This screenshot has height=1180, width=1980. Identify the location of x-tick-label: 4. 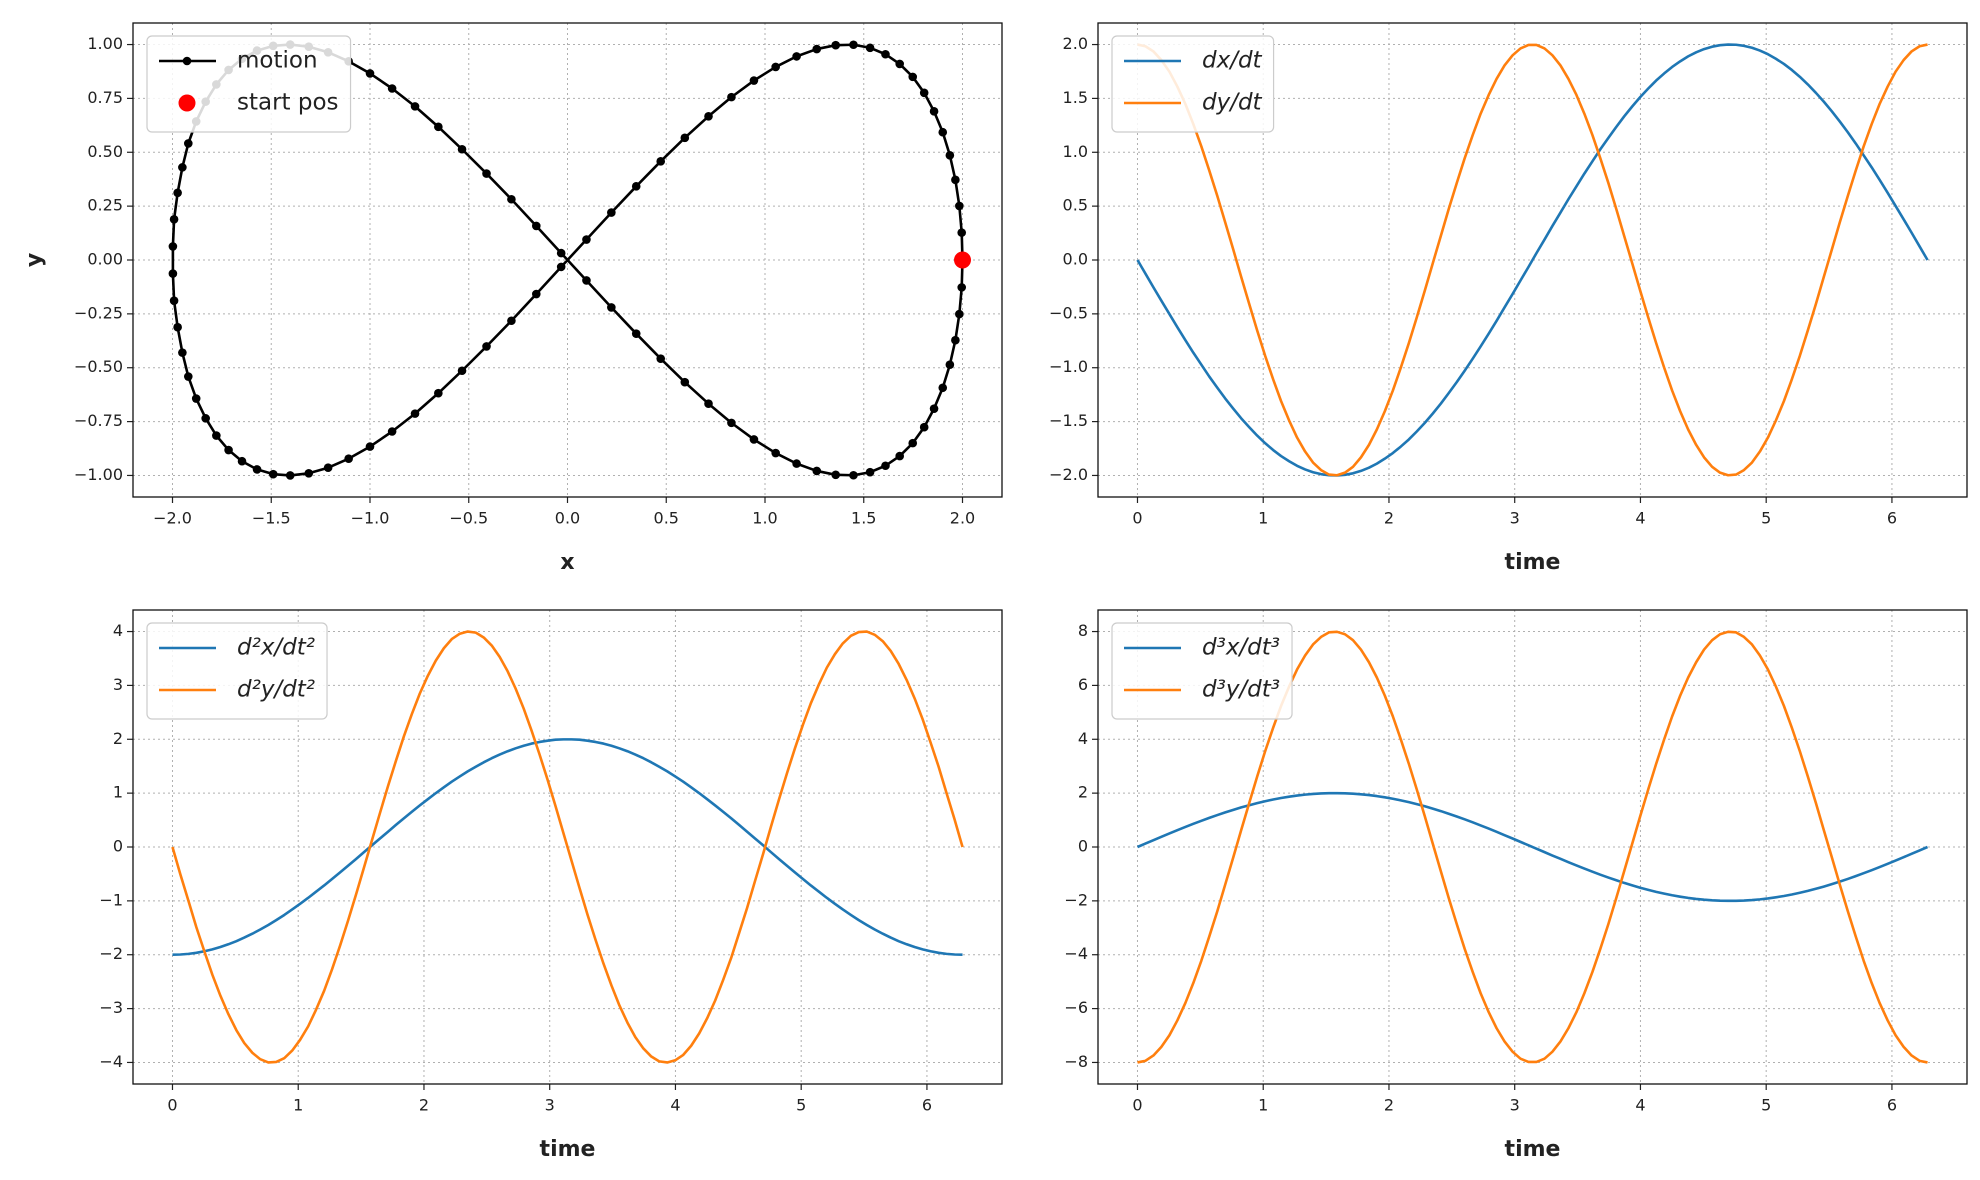
(1640, 518).